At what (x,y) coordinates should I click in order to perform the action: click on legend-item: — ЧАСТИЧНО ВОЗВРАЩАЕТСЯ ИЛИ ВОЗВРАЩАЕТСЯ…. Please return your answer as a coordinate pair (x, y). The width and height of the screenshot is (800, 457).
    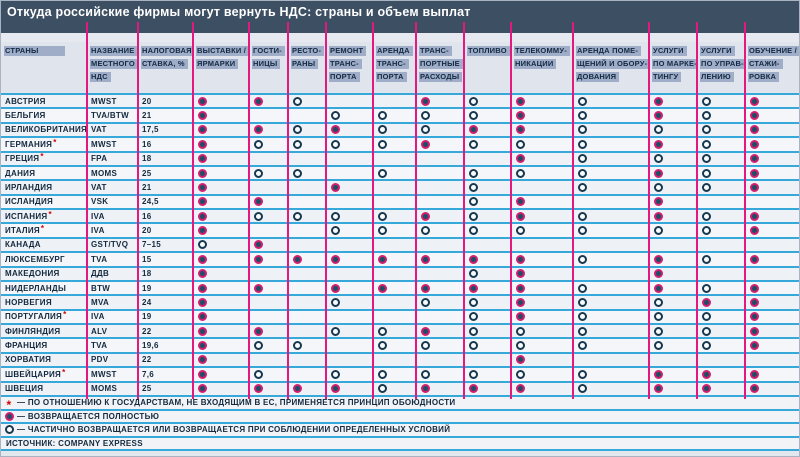
    Looking at the image, I should click on (400, 431).